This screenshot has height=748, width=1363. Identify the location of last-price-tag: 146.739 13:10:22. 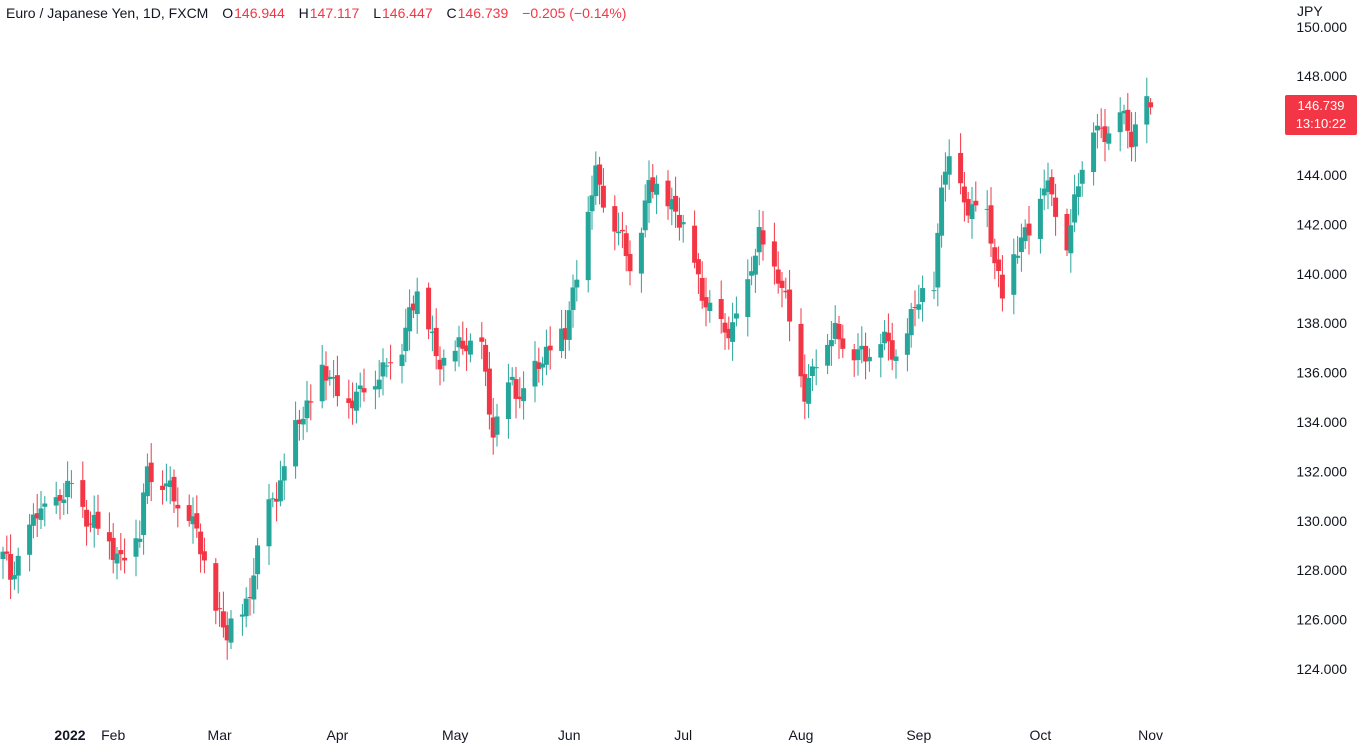
(1321, 115).